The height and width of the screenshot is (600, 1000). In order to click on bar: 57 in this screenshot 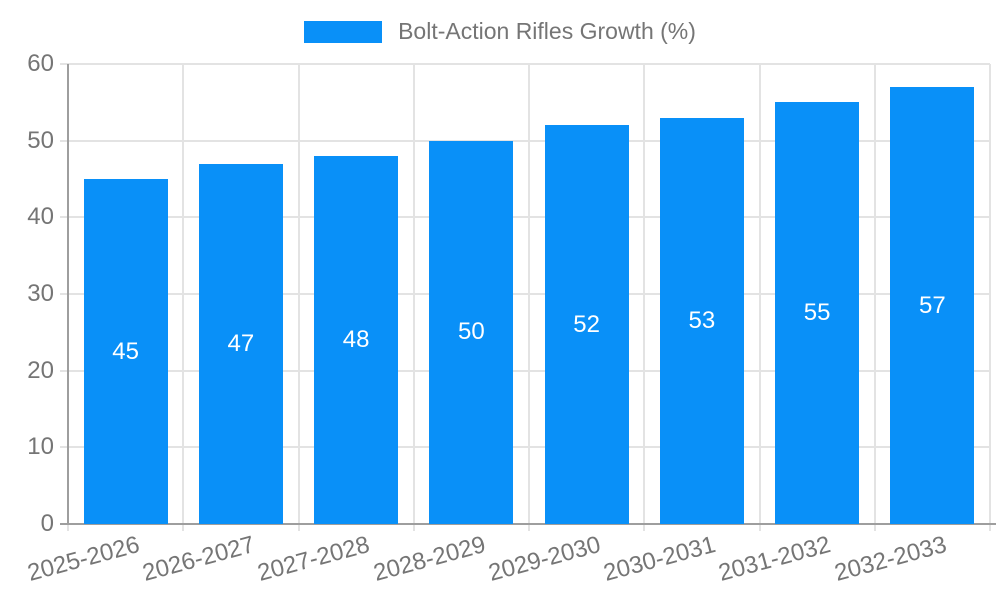, I will do `click(932, 305)`.